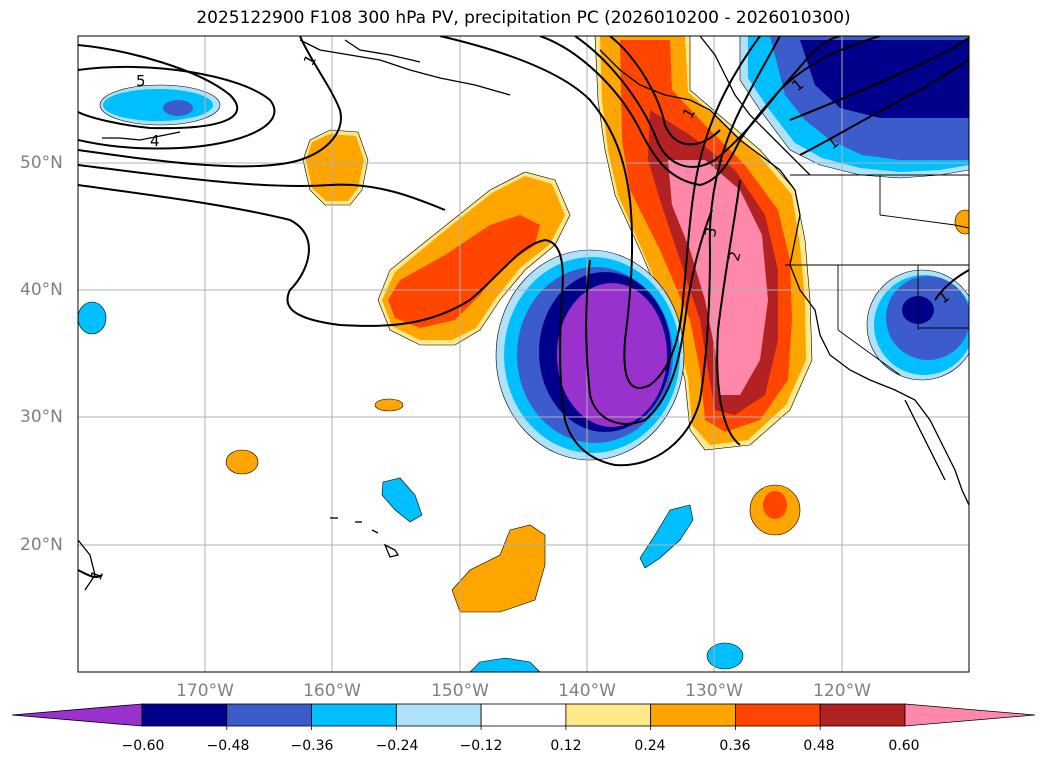  What do you see at coordinates (397, 746) in the screenshot?
I see `colorbar-tick-label: −0.24` at bounding box center [397, 746].